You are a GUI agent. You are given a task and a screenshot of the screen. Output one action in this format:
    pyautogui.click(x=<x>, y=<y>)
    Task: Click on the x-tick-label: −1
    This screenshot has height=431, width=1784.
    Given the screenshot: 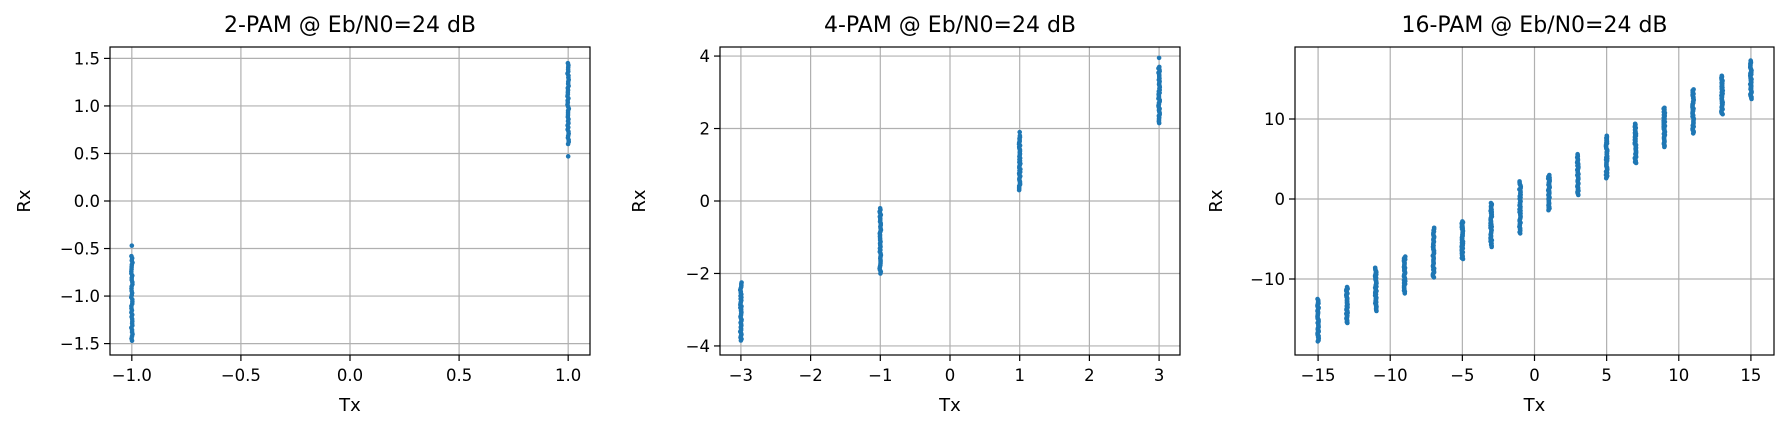 What is the action you would take?
    pyautogui.click(x=880, y=375)
    